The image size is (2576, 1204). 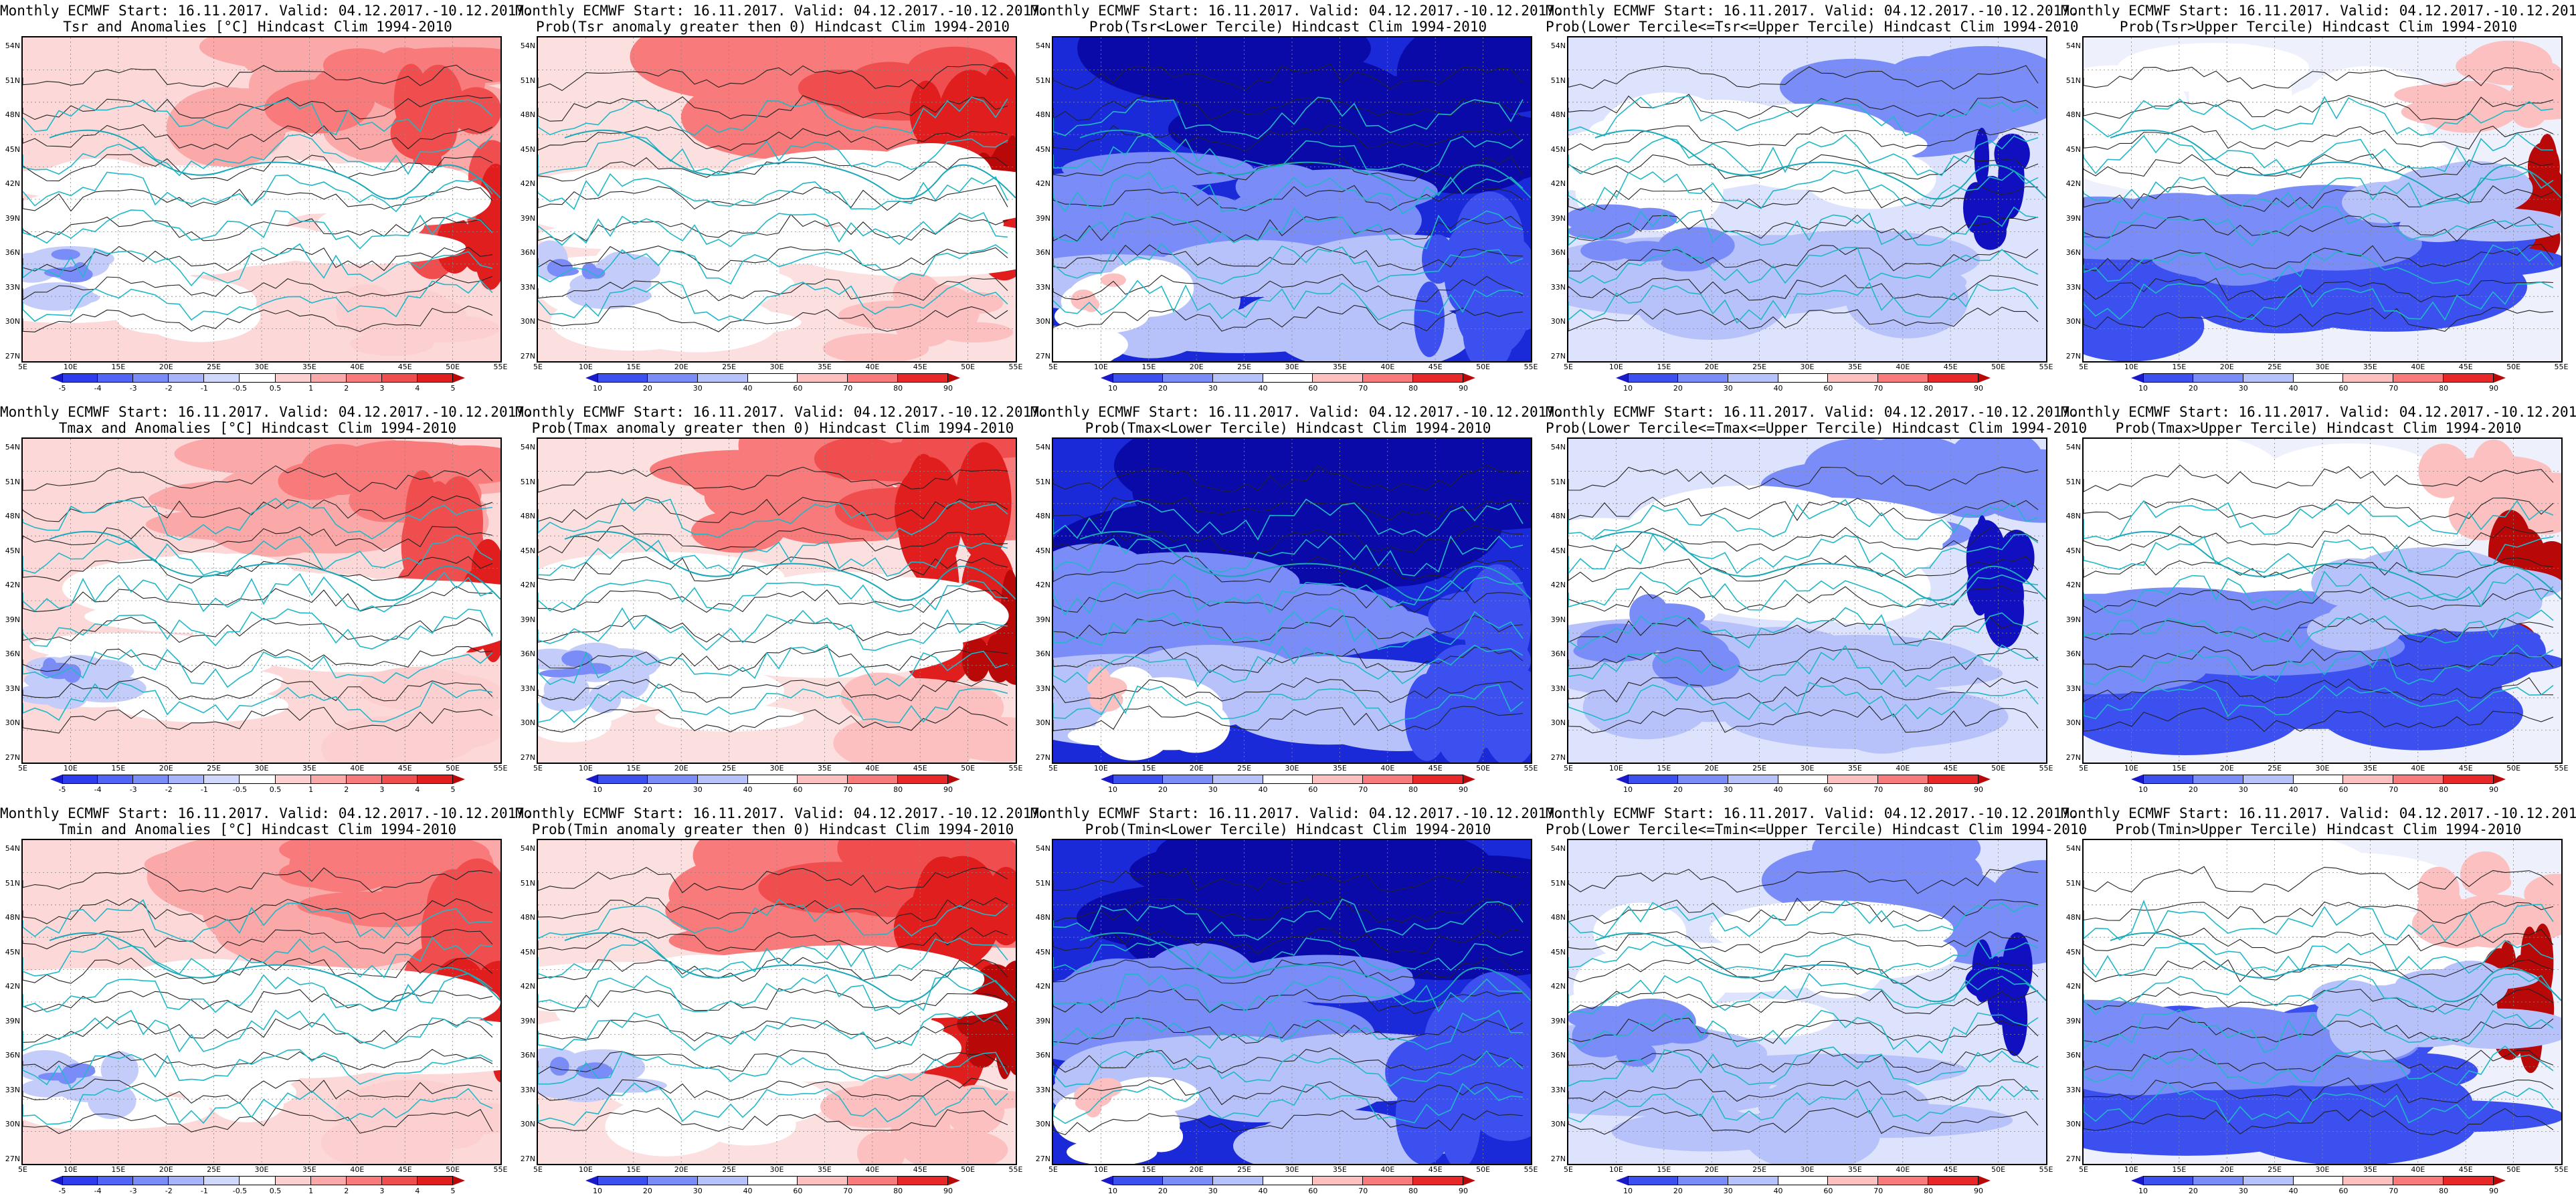 I want to click on longitude-label: 40E, so click(x=1903, y=367).